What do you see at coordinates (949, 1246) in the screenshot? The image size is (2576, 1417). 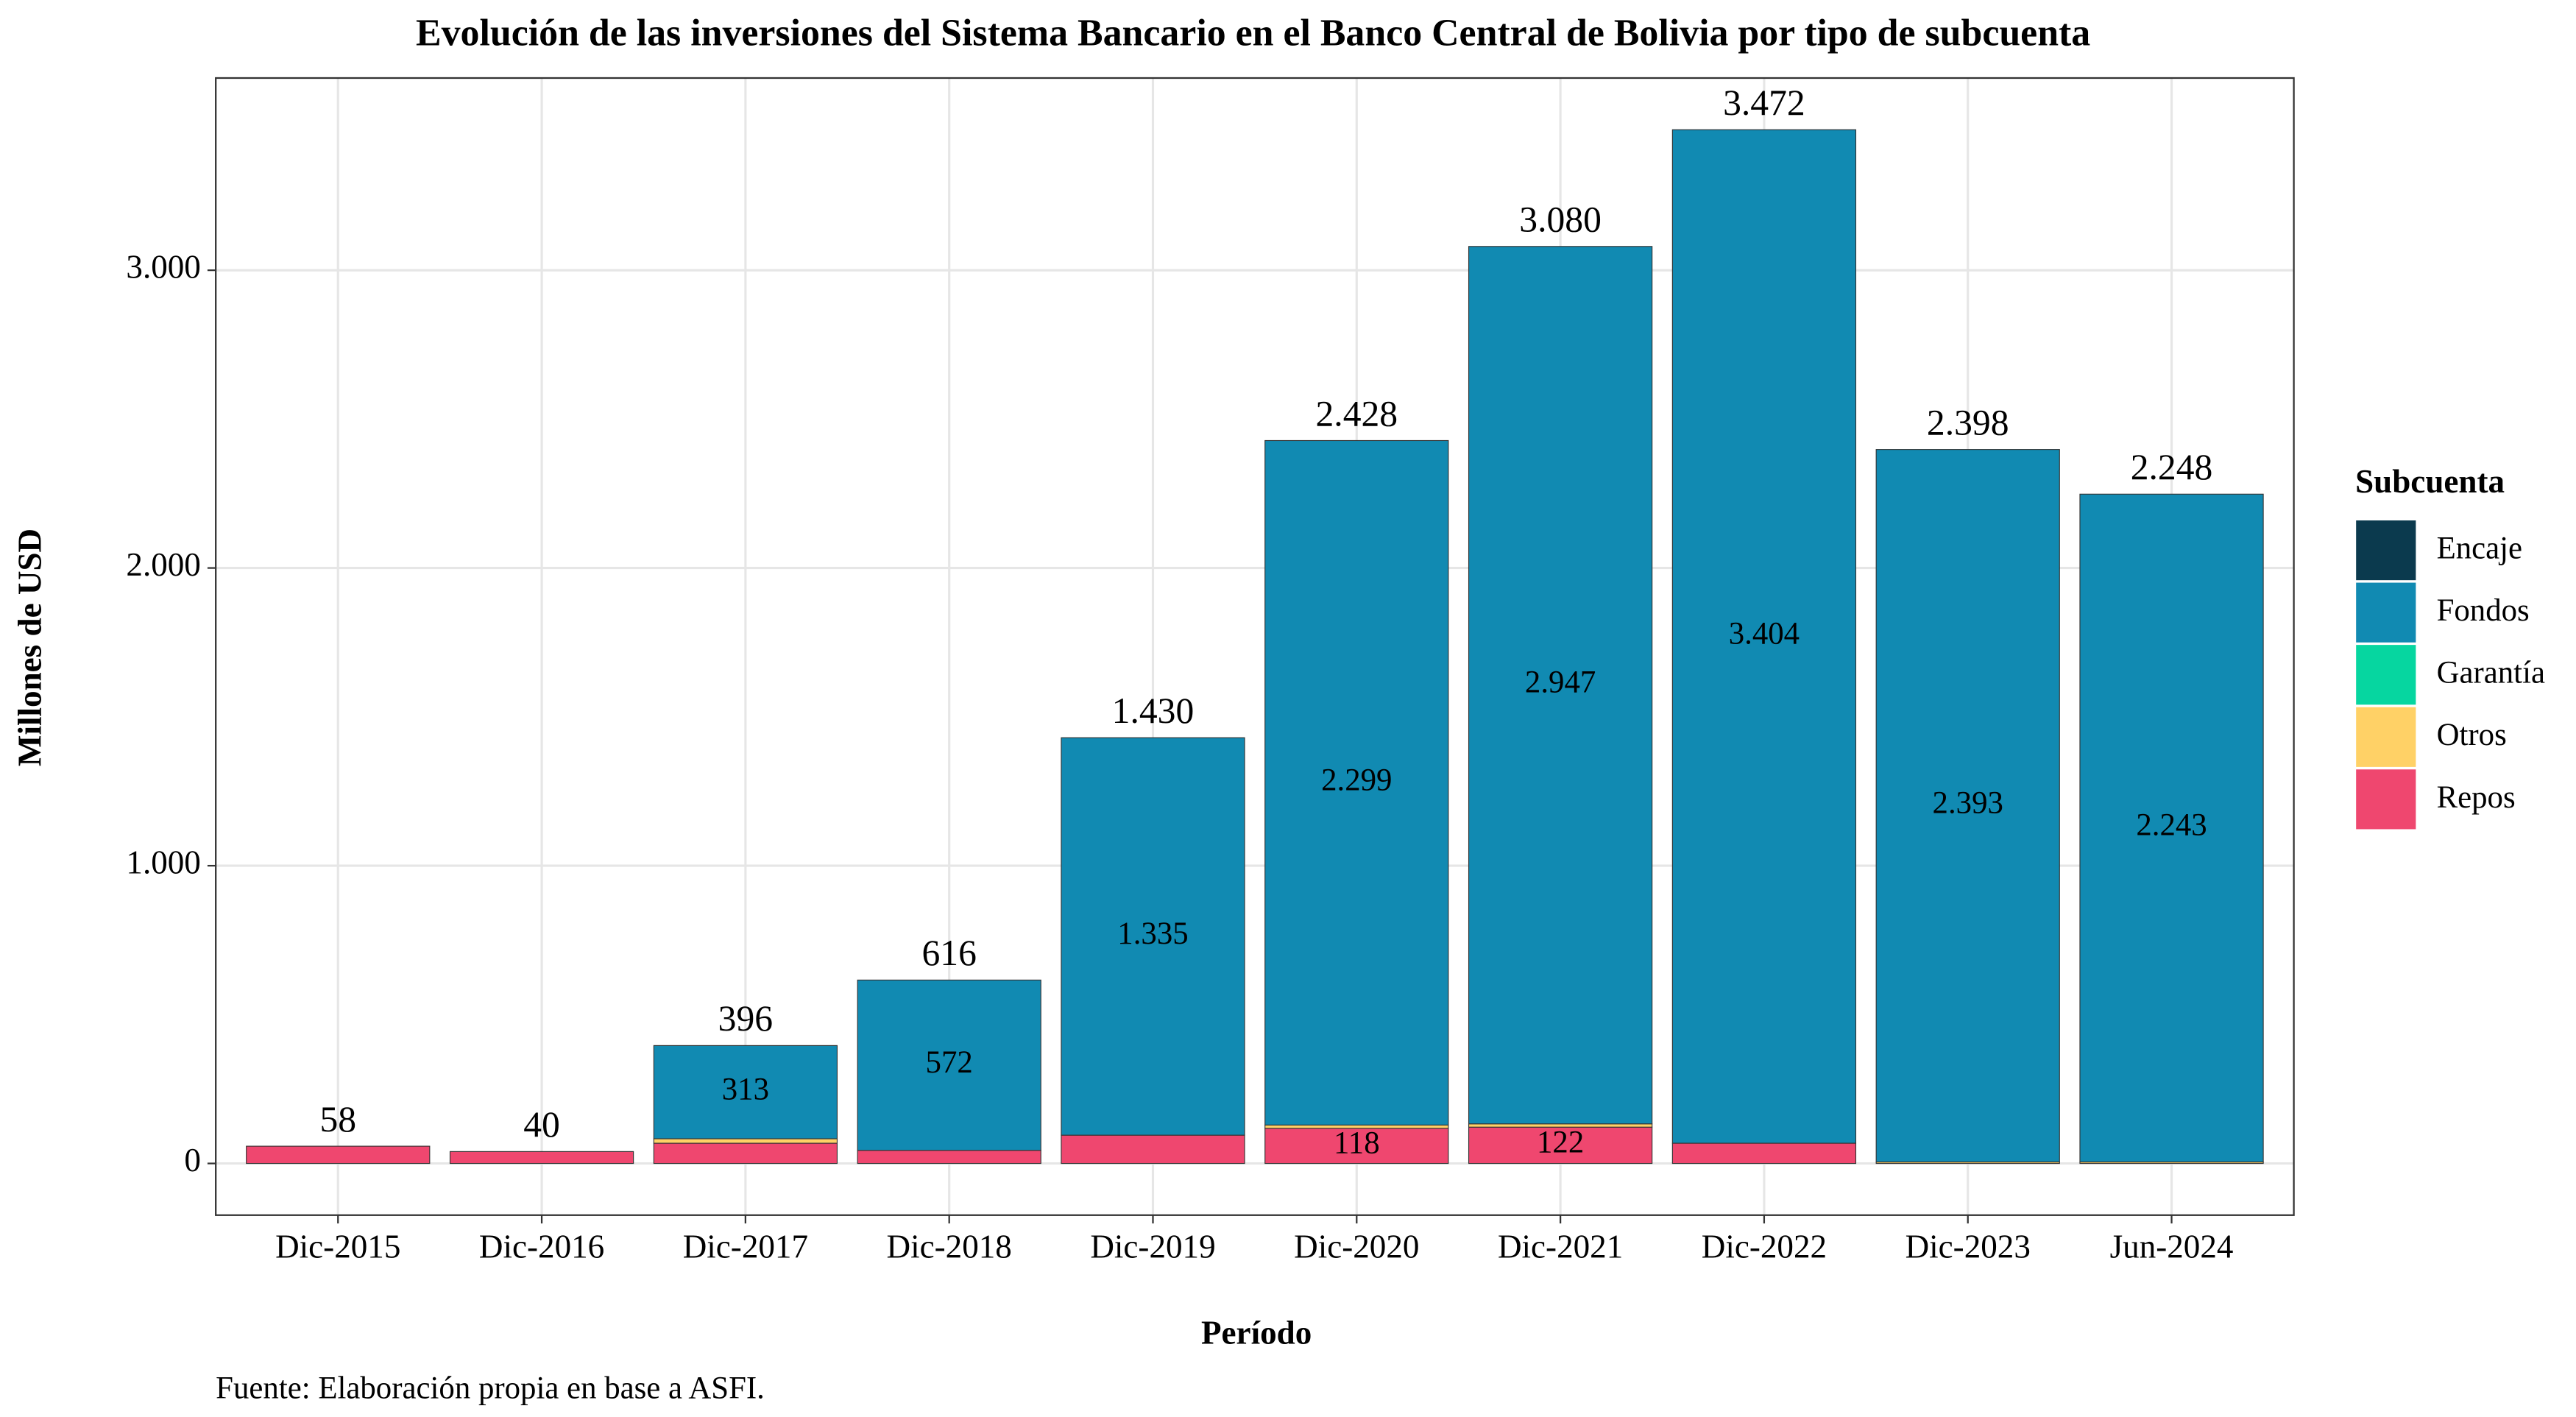 I see `x-tick-label: Dic-2018` at bounding box center [949, 1246].